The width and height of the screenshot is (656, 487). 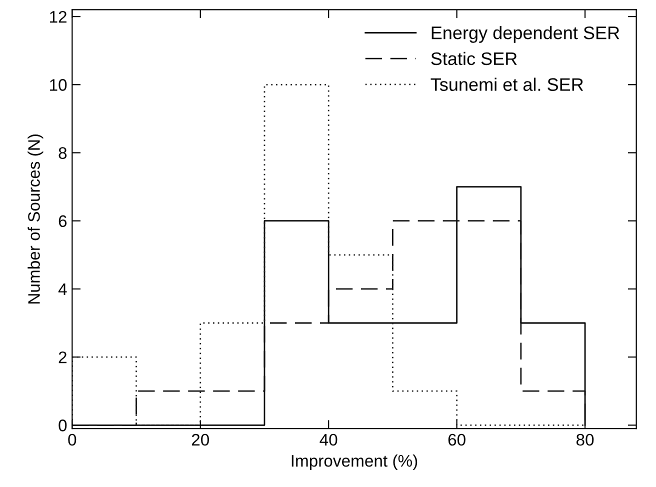 What do you see at coordinates (36, 219) in the screenshot?
I see `y-axis-title: Number of Sources (N)` at bounding box center [36, 219].